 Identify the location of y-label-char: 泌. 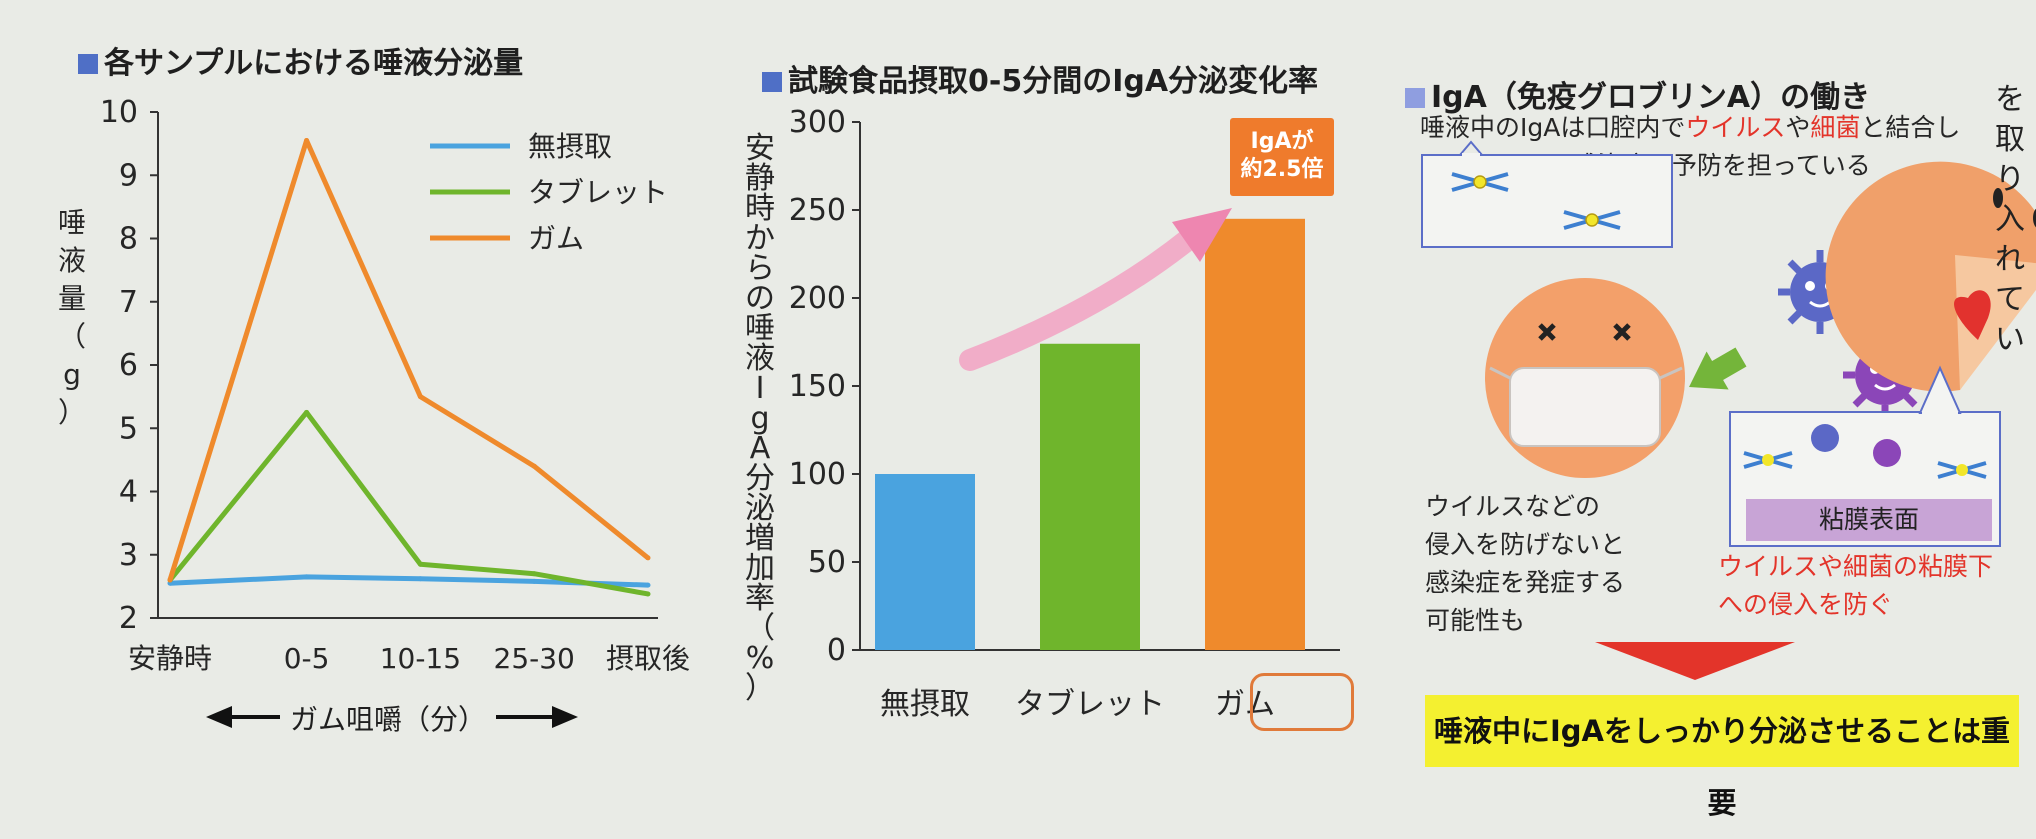
(760, 508).